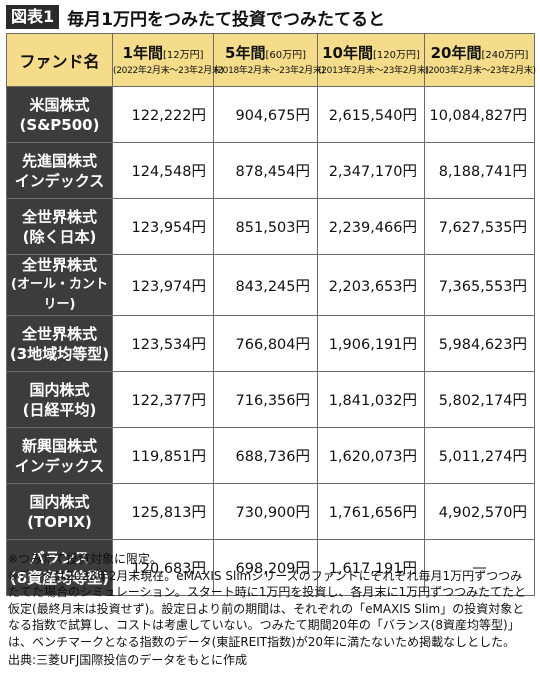 The height and width of the screenshot is (694, 540). Describe the element at coordinates (59, 294) in the screenshot. I see `fund-name-line2: (オール・カントリー)` at that location.